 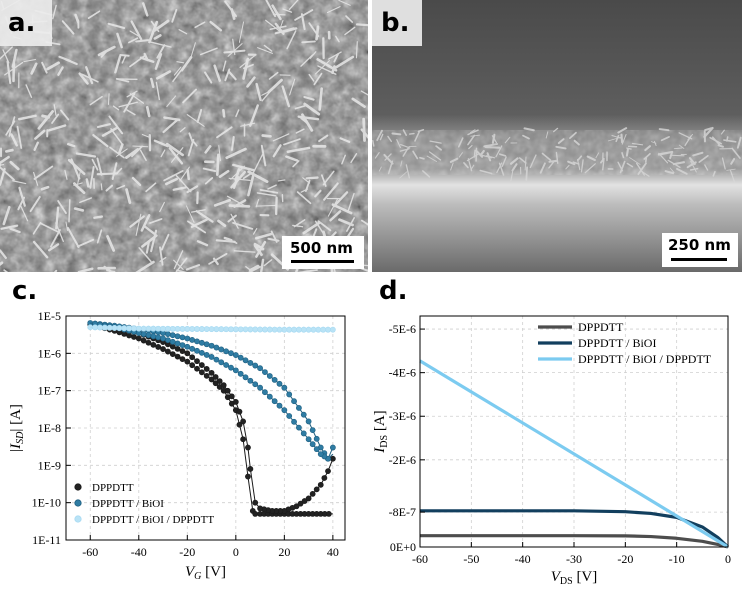 What do you see at coordinates (574, 454) in the screenshot?
I see `chart-d-series` at bounding box center [574, 454].